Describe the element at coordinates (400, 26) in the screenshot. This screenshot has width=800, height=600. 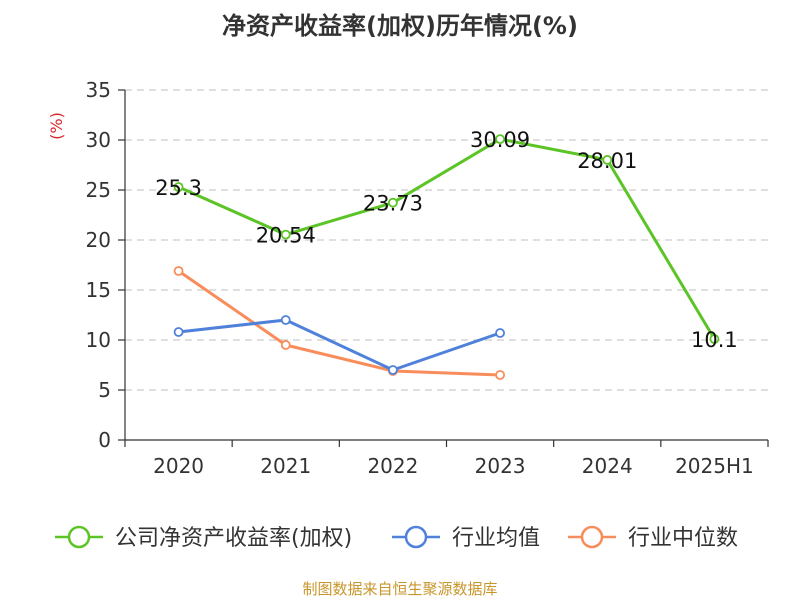
I see `chart-title: 净资产收益率(加权)历年情况(%)` at that location.